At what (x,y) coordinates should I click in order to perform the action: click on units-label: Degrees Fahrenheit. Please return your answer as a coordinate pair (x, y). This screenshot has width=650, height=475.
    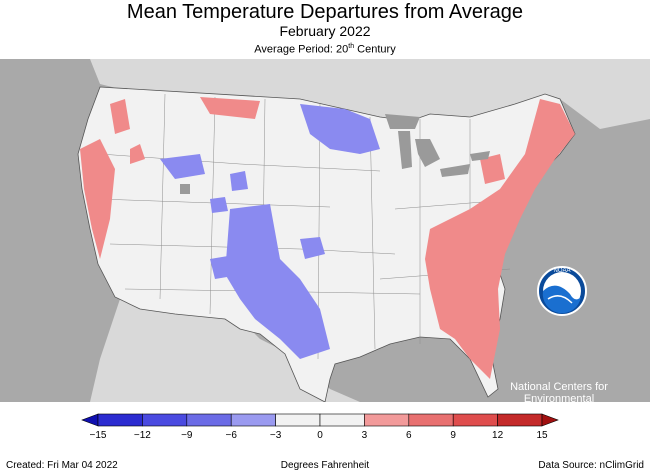
    Looking at the image, I should click on (325, 465).